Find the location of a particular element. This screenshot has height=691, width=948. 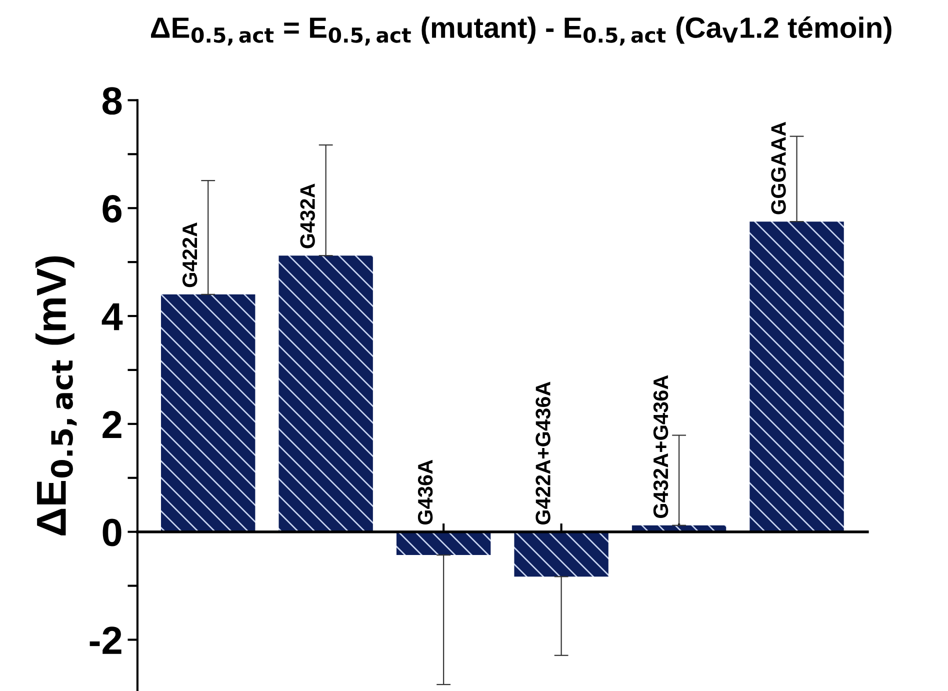

x-tick-label: G432A is located at coordinates (307, 216).